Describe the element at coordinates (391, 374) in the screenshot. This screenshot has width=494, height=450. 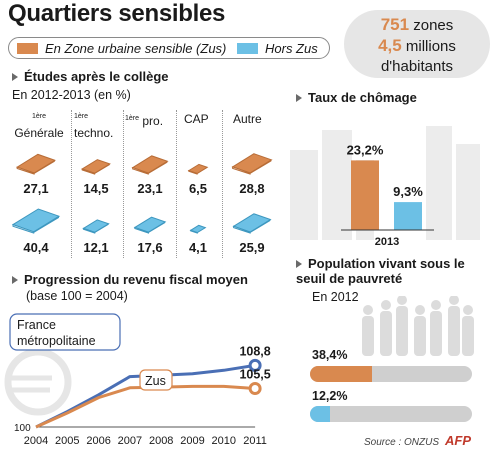
I see `poverty-track-zus` at that location.